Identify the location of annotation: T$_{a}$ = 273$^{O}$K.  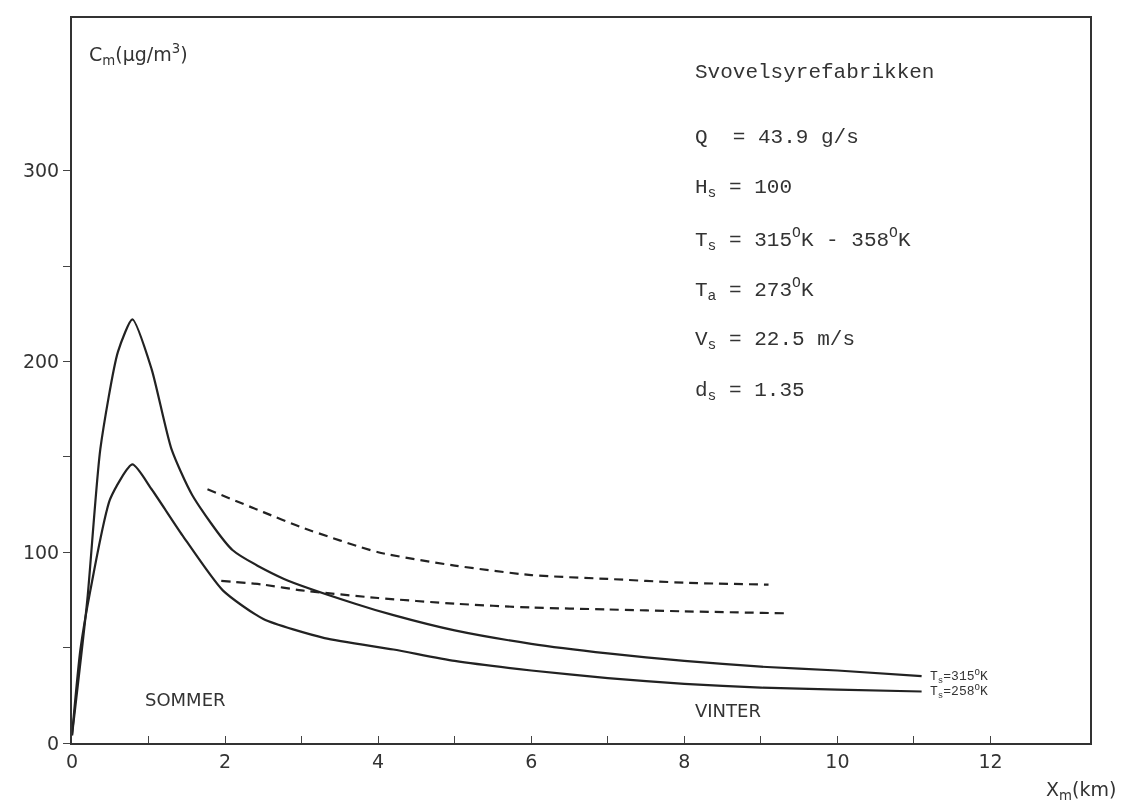
(754, 290).